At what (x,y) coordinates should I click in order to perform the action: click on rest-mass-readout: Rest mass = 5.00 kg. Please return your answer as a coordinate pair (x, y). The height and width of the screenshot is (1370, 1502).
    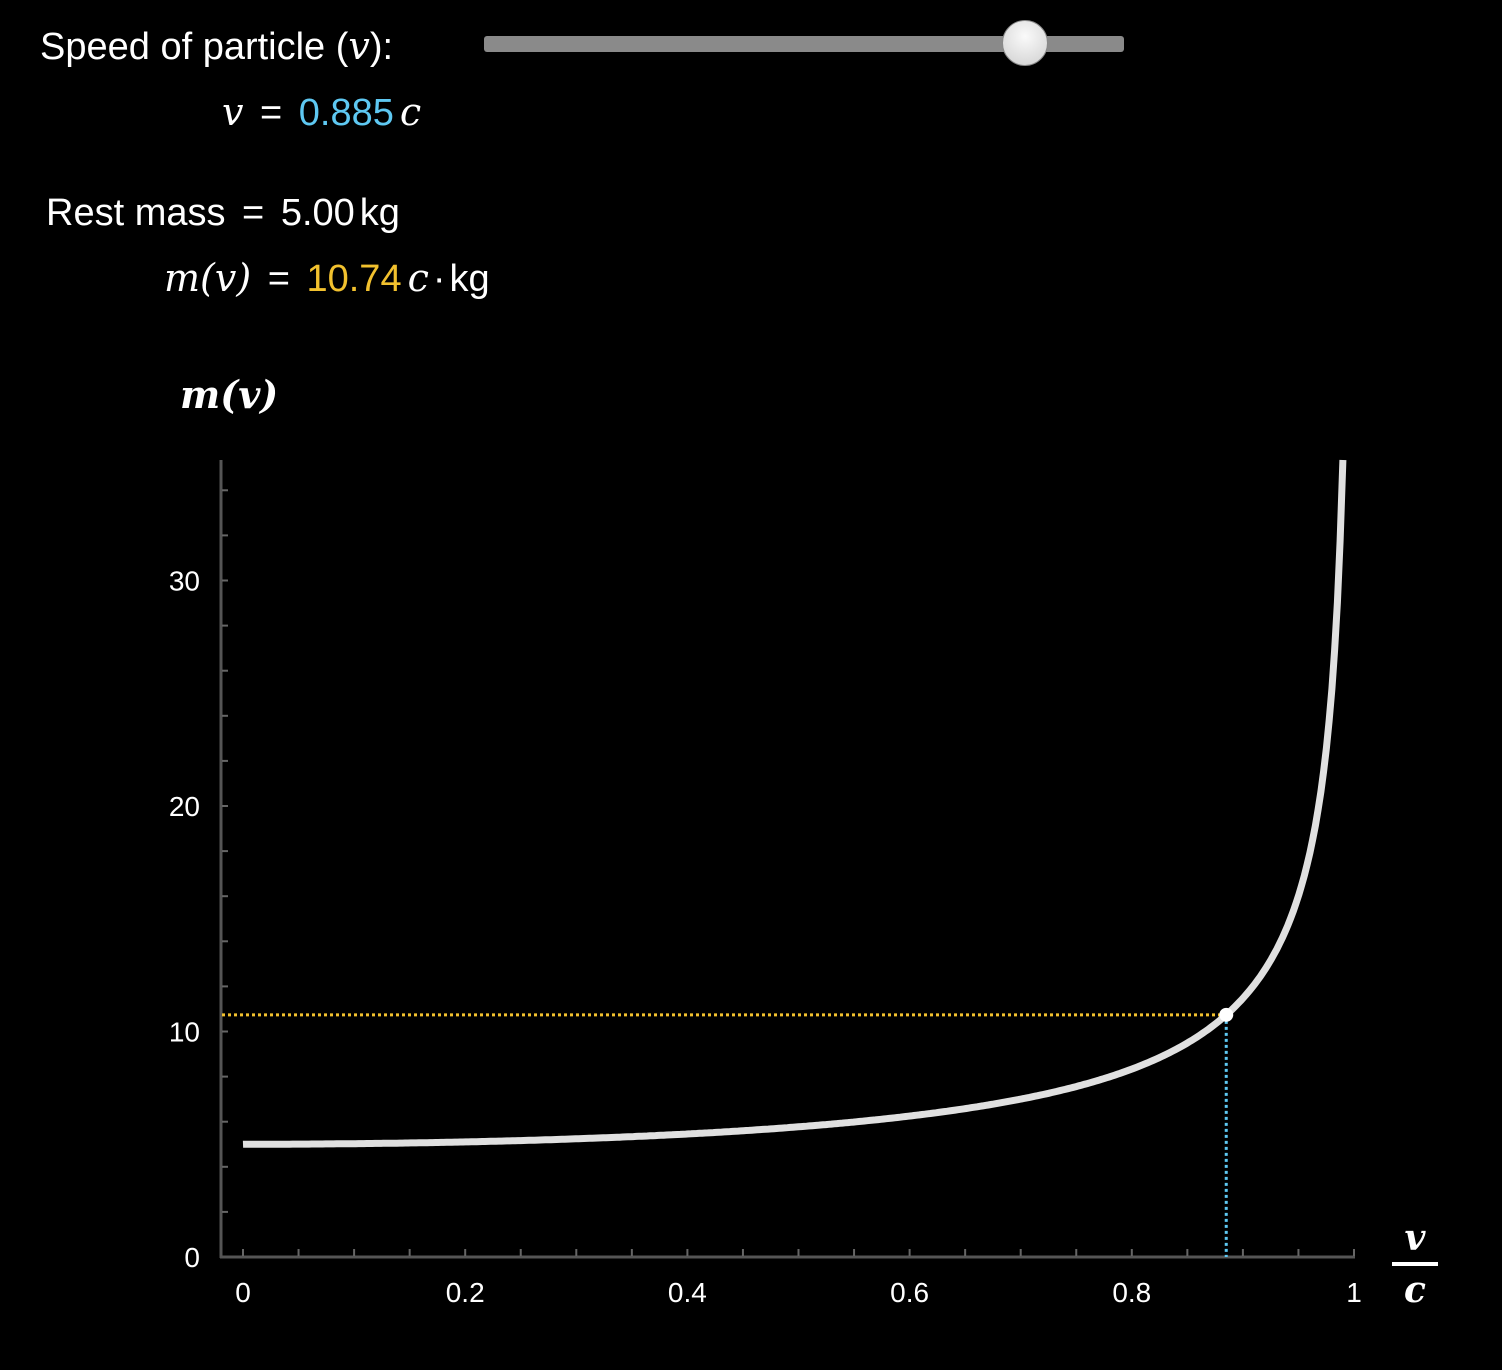
    Looking at the image, I should click on (223, 213).